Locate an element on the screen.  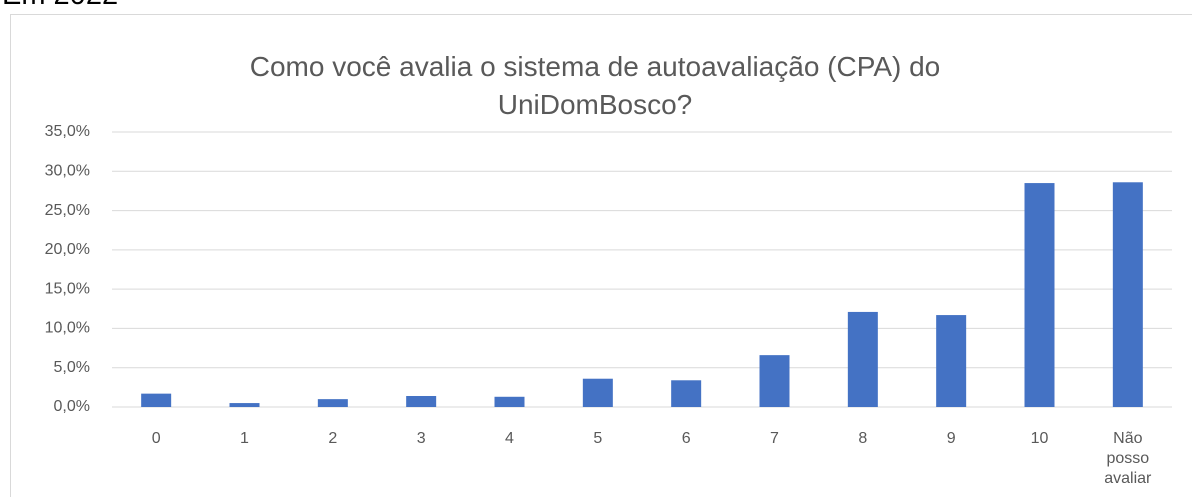
y-tick-label: 5,0% is located at coordinates (72, 367).